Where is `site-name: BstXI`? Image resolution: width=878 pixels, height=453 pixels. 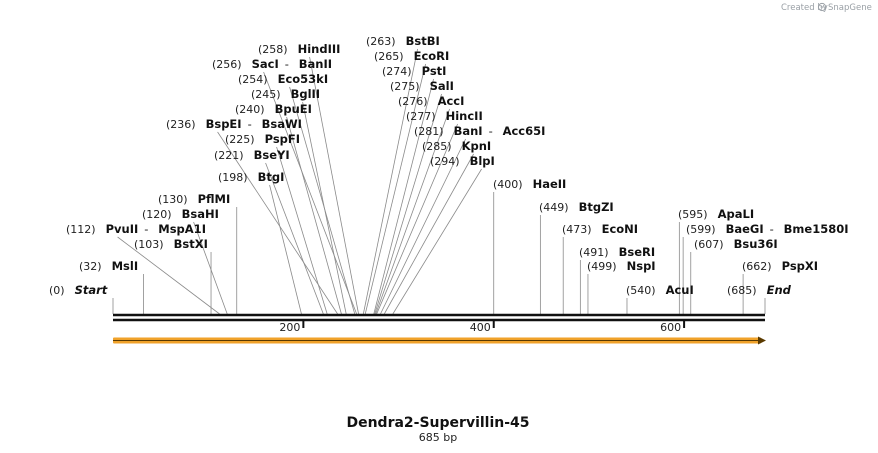
site-name: BstXI is located at coordinates (191, 244).